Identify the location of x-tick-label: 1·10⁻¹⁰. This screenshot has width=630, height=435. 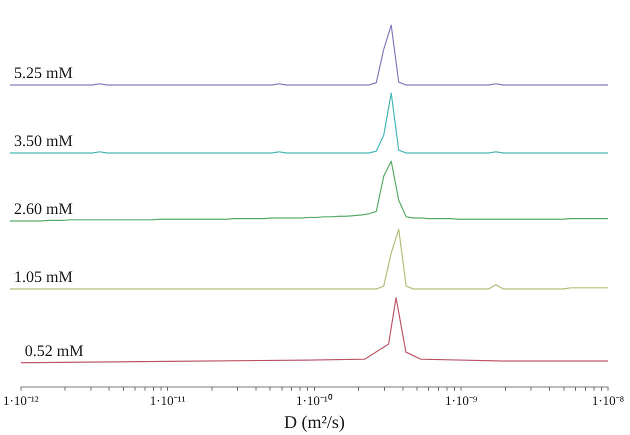
(314, 400).